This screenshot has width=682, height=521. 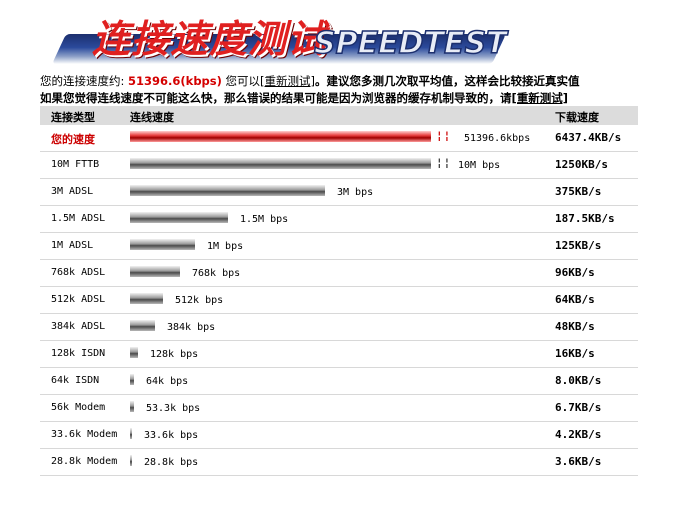 I want to click on header-connection-type: 连接类型, so click(x=73, y=117).